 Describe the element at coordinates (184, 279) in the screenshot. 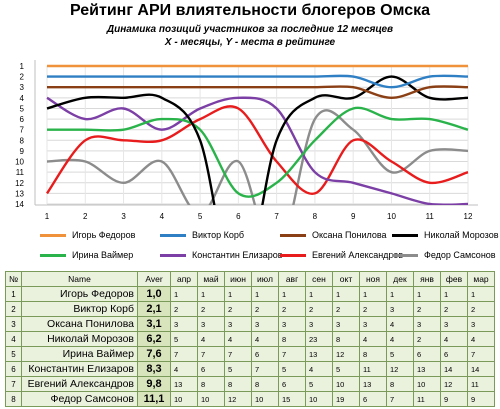

I see `column-header: апр` at that location.